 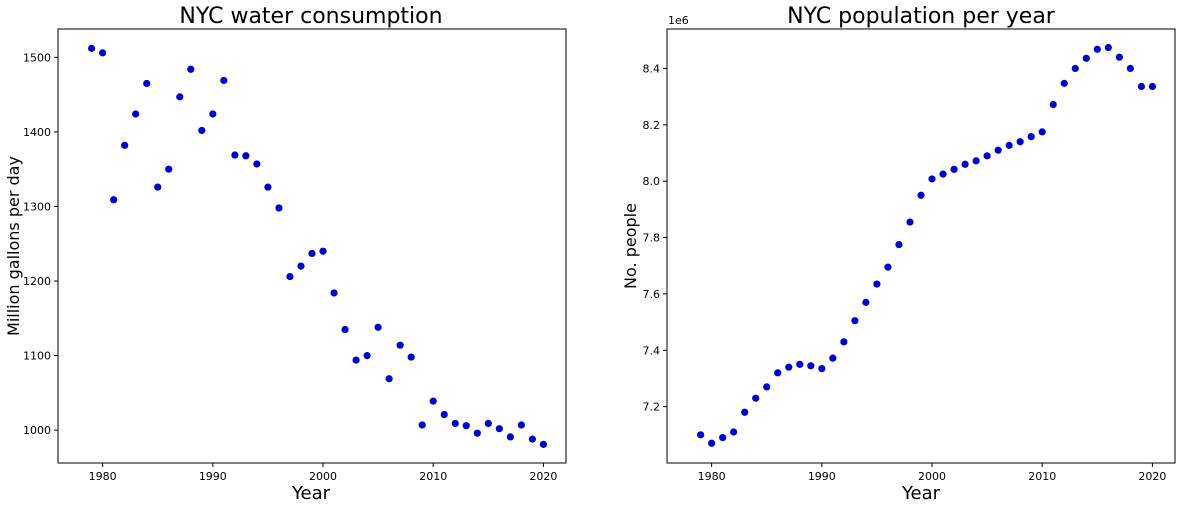 I want to click on chart-title: NYC population per year, so click(x=921, y=16).